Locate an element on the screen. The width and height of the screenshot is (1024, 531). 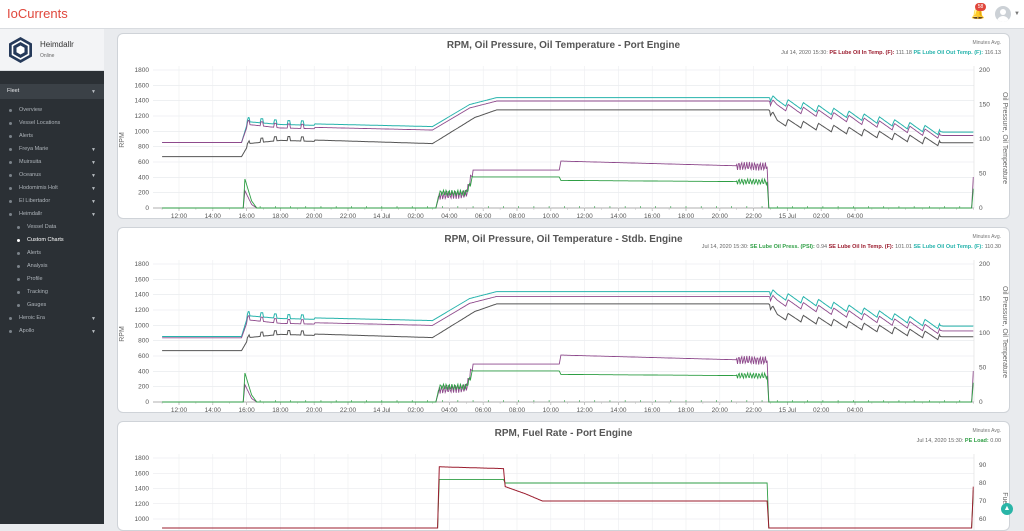
x-tick-label: 14 Jul is located at coordinates (382, 215).